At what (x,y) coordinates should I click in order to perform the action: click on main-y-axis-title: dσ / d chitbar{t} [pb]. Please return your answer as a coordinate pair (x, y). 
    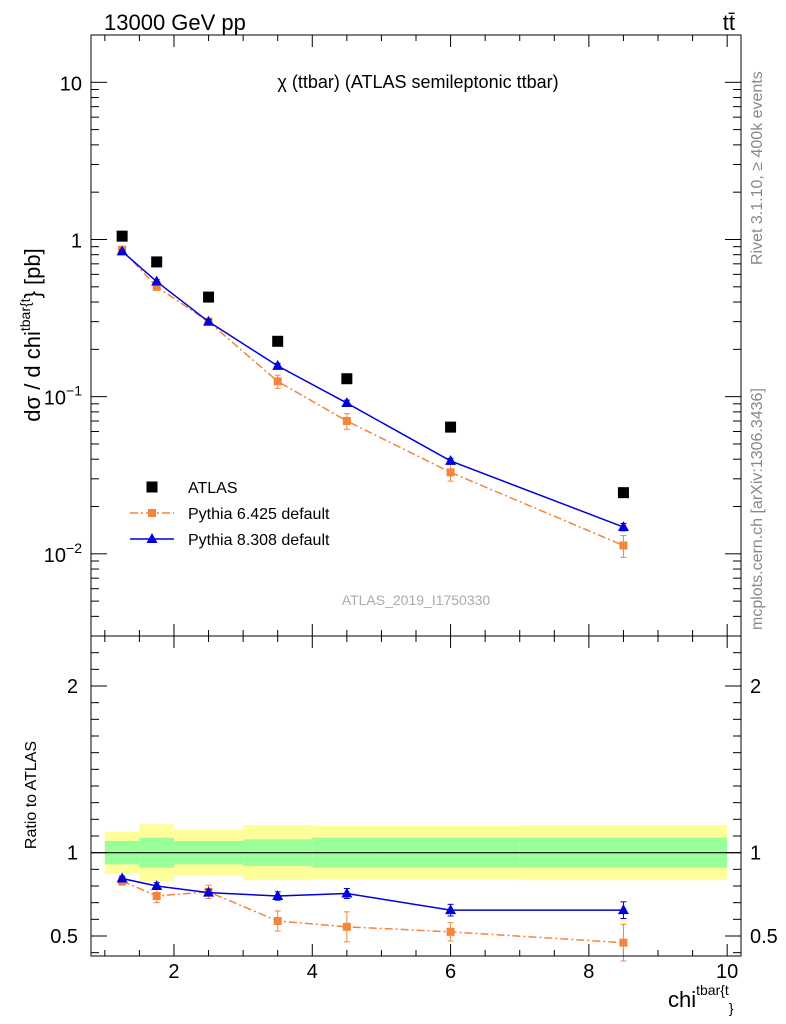
    Looking at the image, I should click on (31, 334).